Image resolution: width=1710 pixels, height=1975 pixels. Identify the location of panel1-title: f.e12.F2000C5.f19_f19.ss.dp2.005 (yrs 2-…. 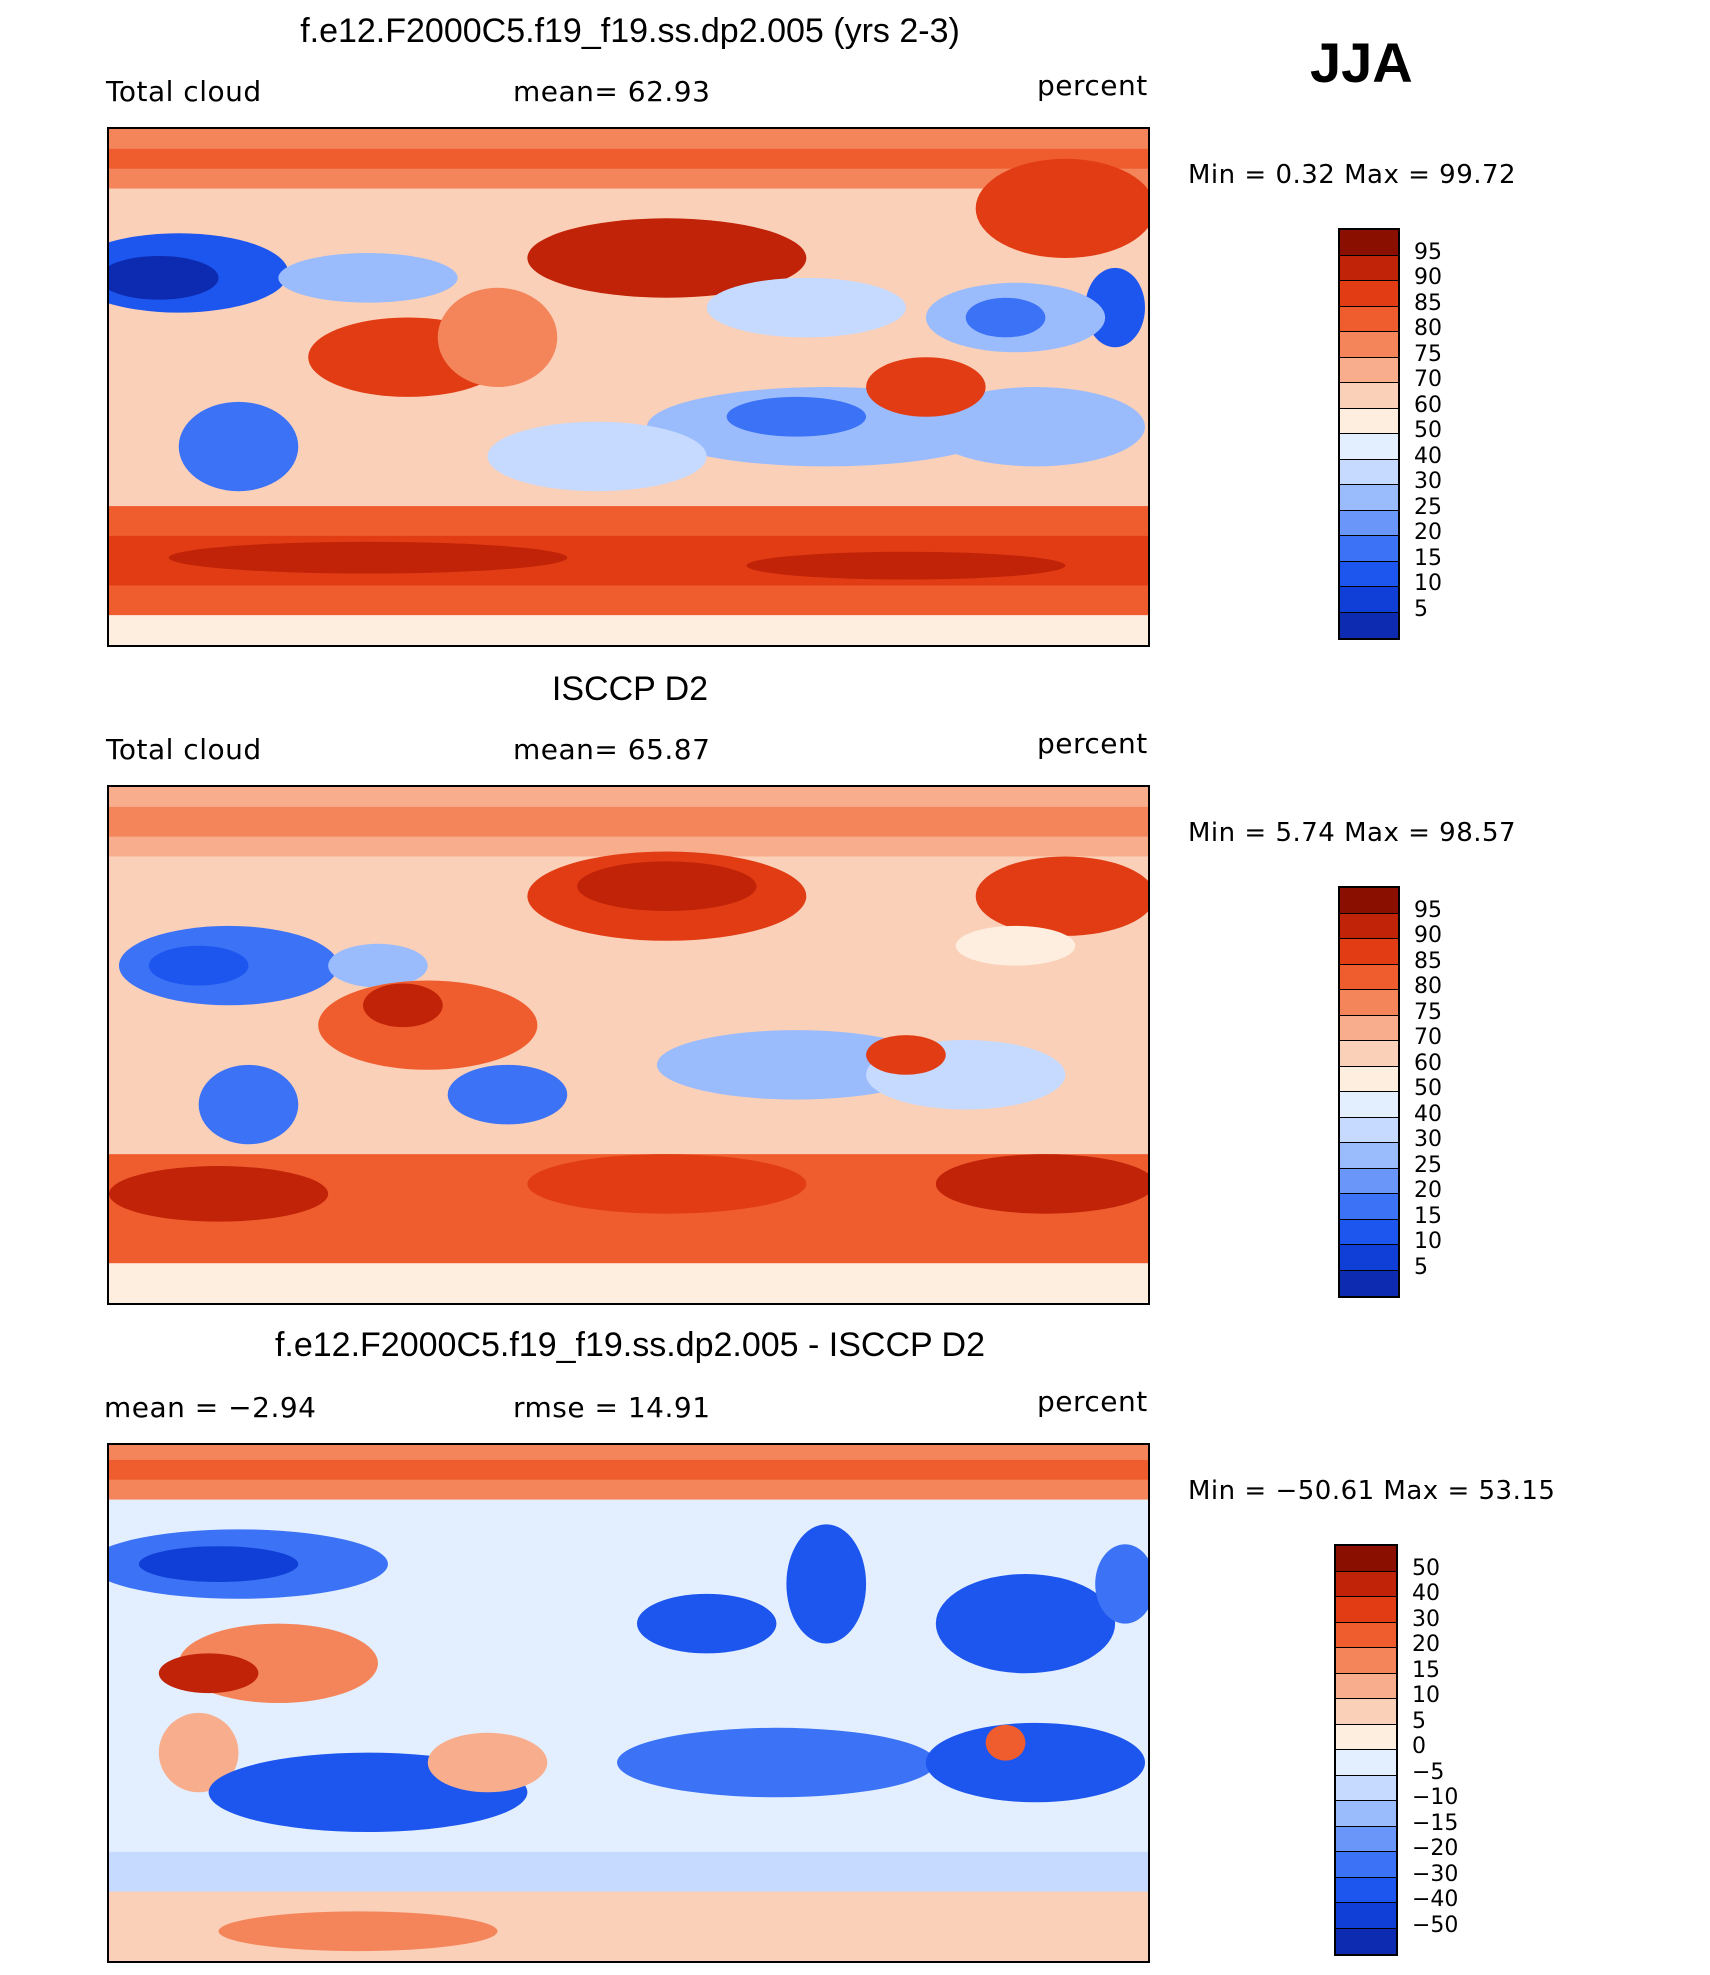
(630, 31).